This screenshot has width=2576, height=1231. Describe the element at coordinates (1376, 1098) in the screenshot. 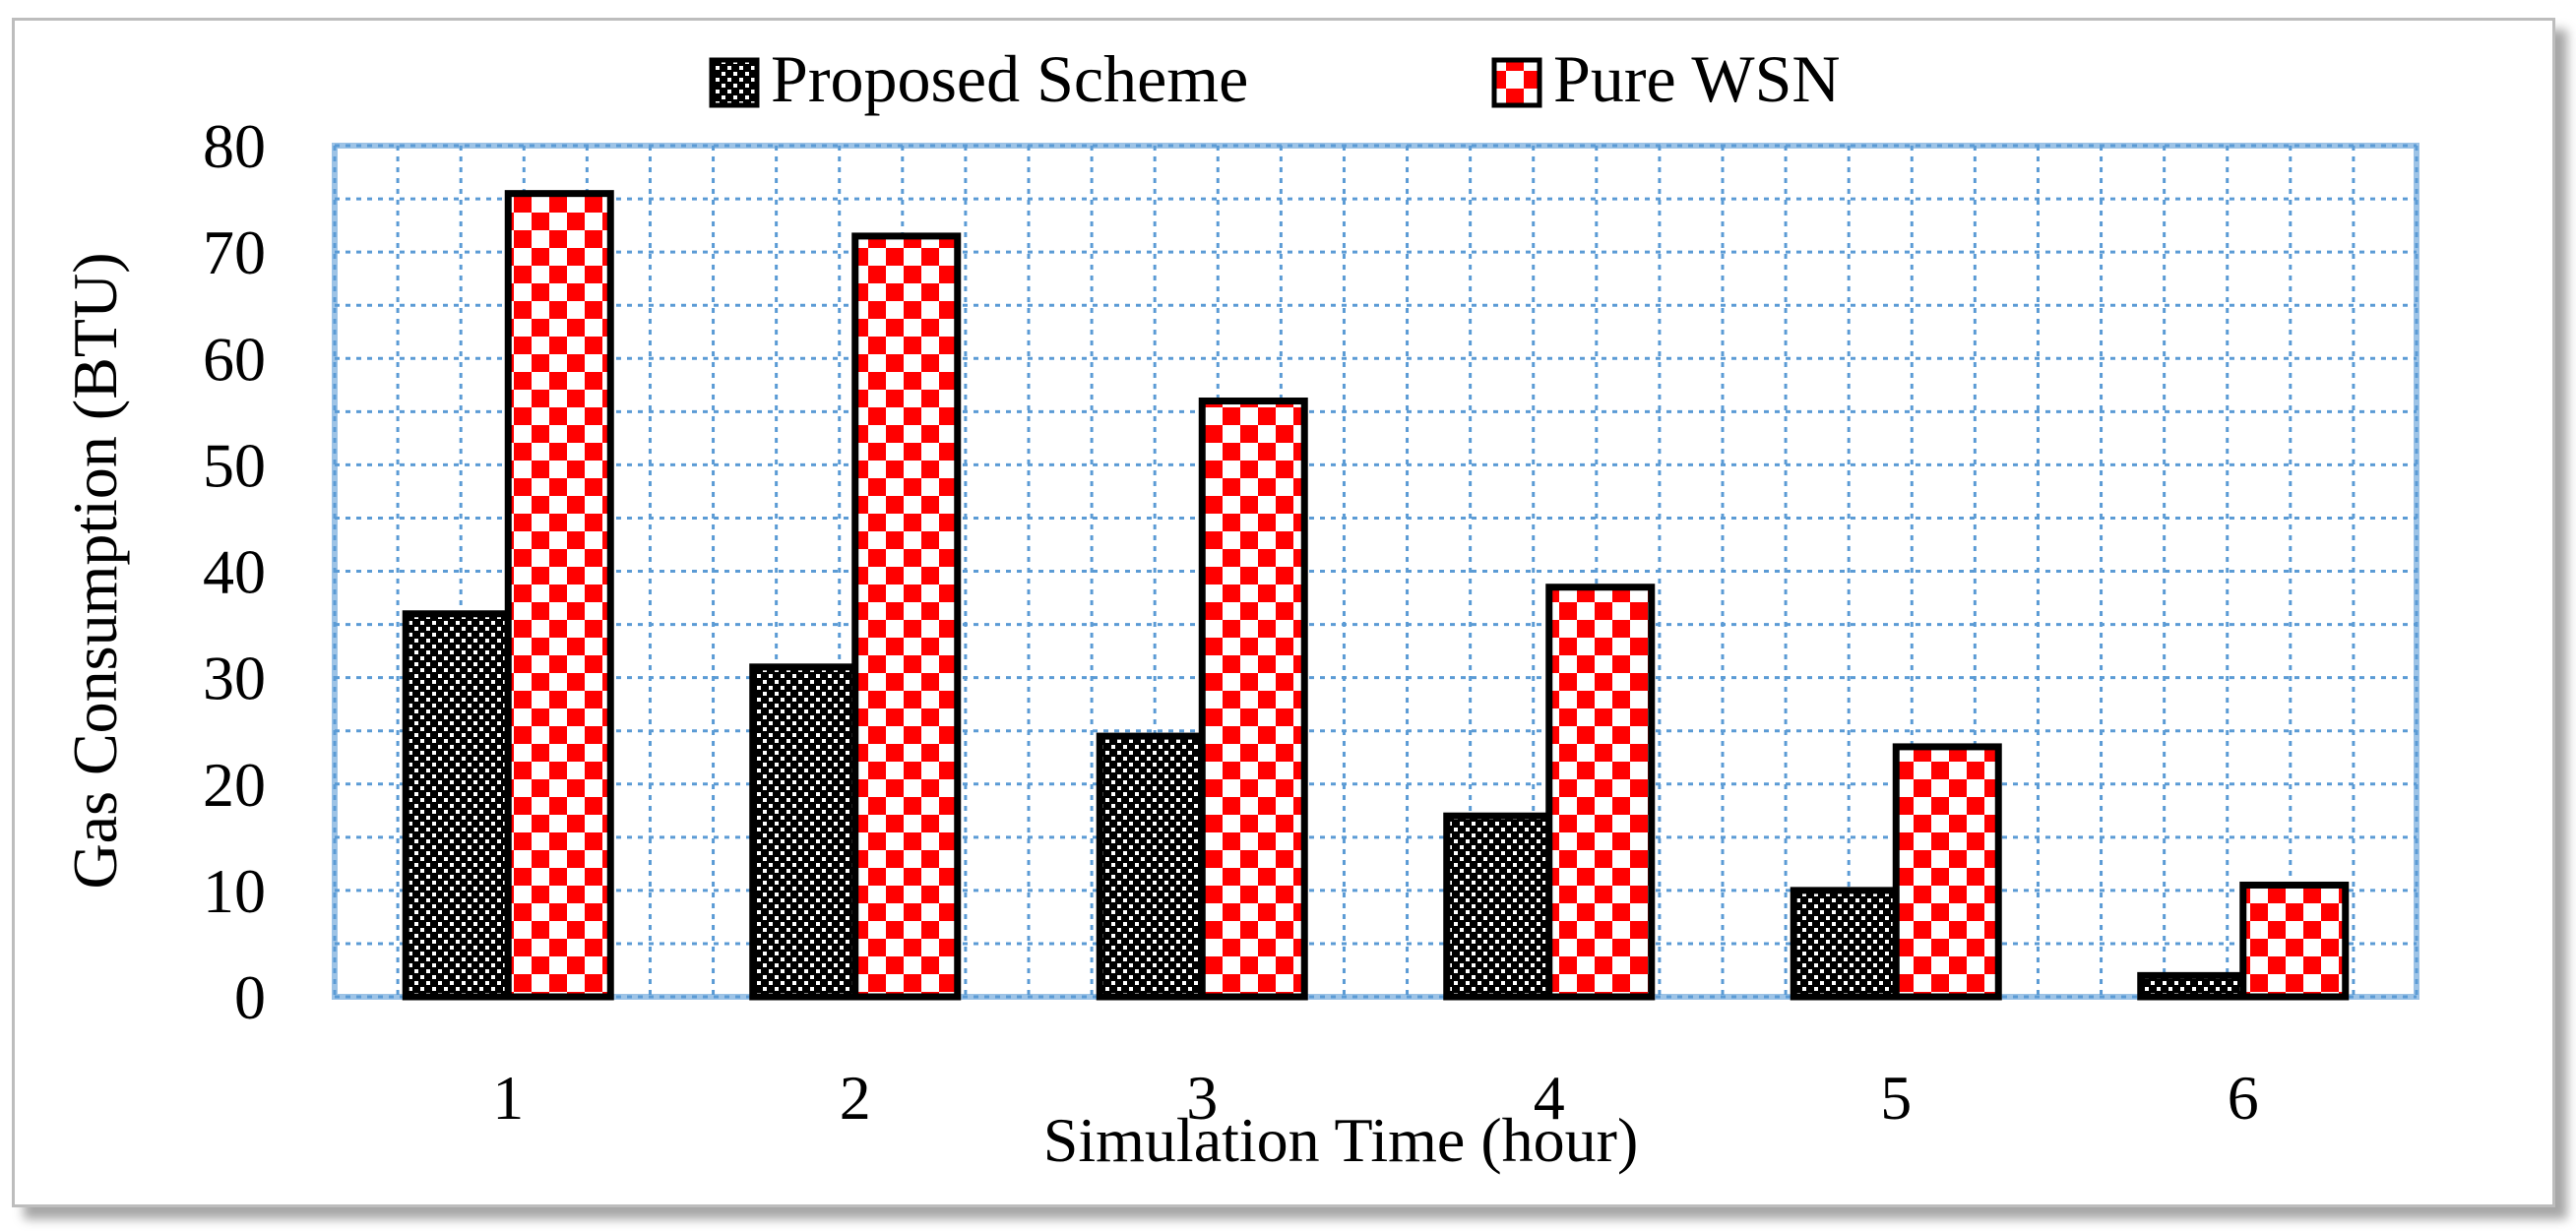

I see `x-axis-ticks: 1 2 3 4 5 6` at that location.